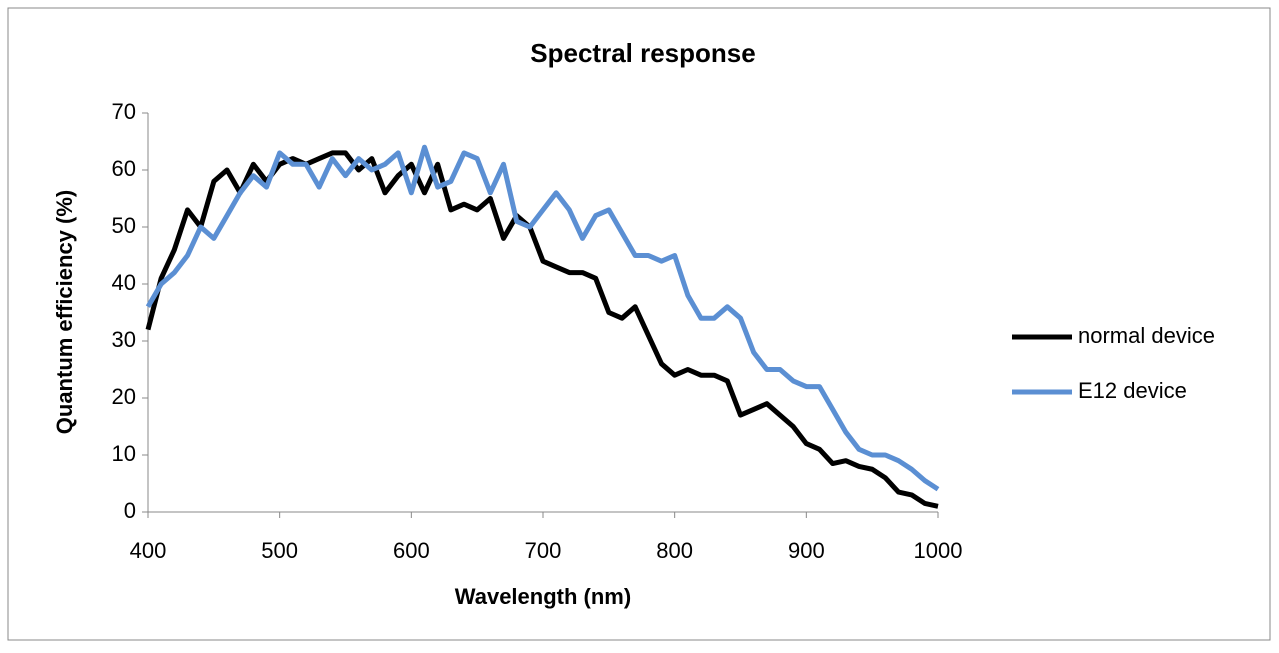 The height and width of the screenshot is (653, 1279). What do you see at coordinates (130, 510) in the screenshot?
I see `y-tick-label: 0` at bounding box center [130, 510].